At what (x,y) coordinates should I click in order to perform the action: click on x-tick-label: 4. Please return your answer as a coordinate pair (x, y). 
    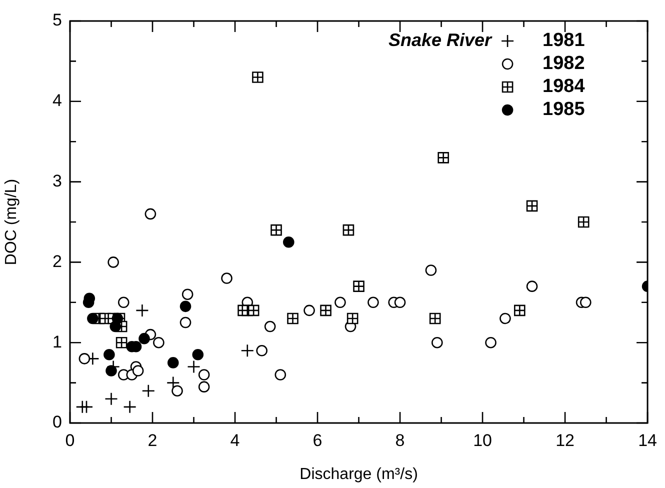
    Looking at the image, I should click on (235, 440).